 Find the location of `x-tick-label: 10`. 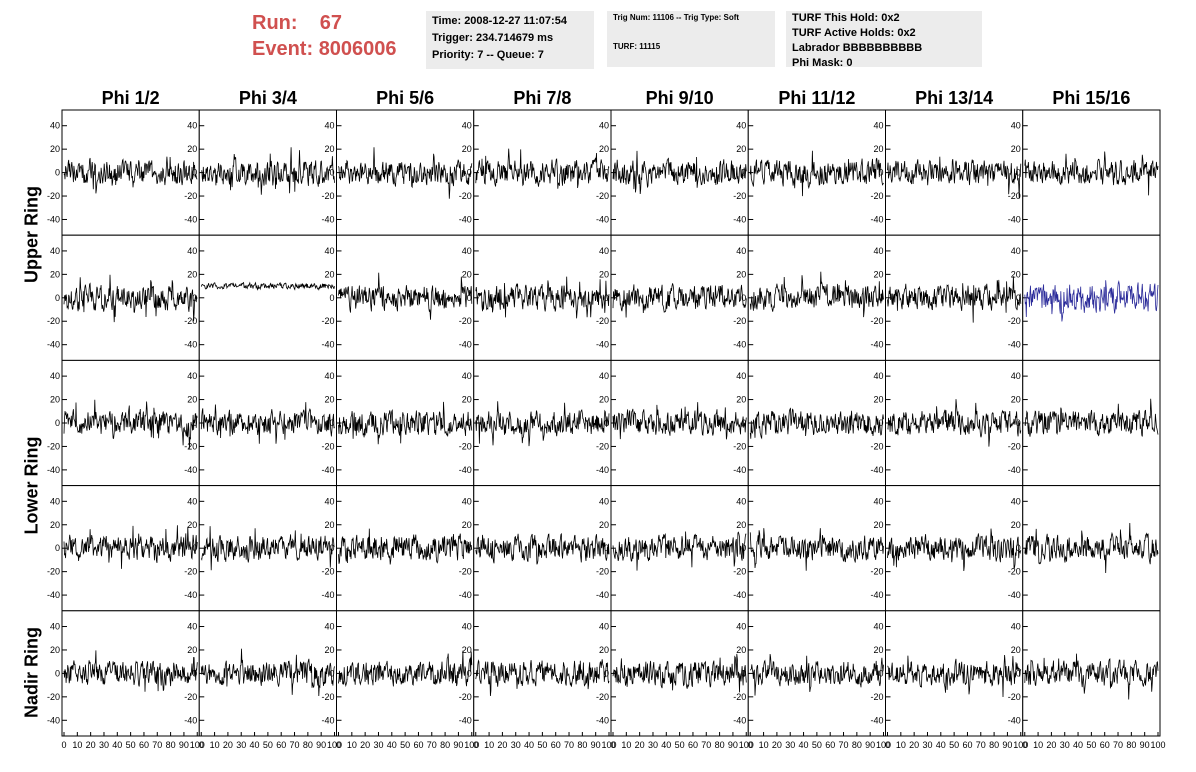

x-tick-label: 10 is located at coordinates (626, 745).